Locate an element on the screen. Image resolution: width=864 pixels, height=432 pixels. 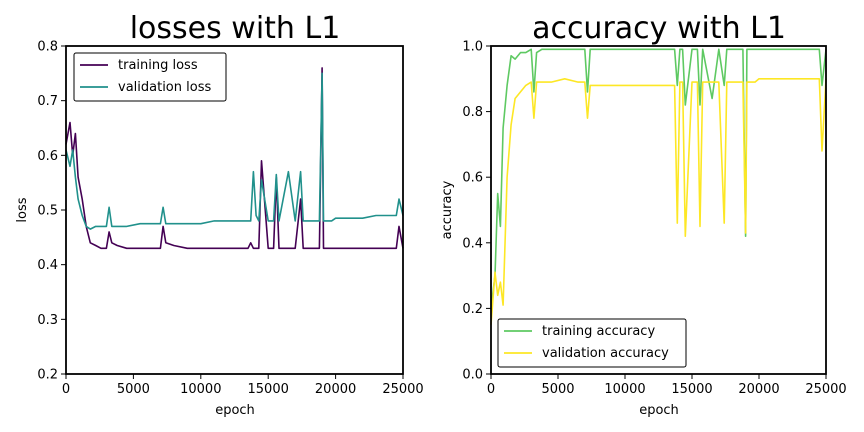
loss-legend-box is located at coordinates (150, 77).